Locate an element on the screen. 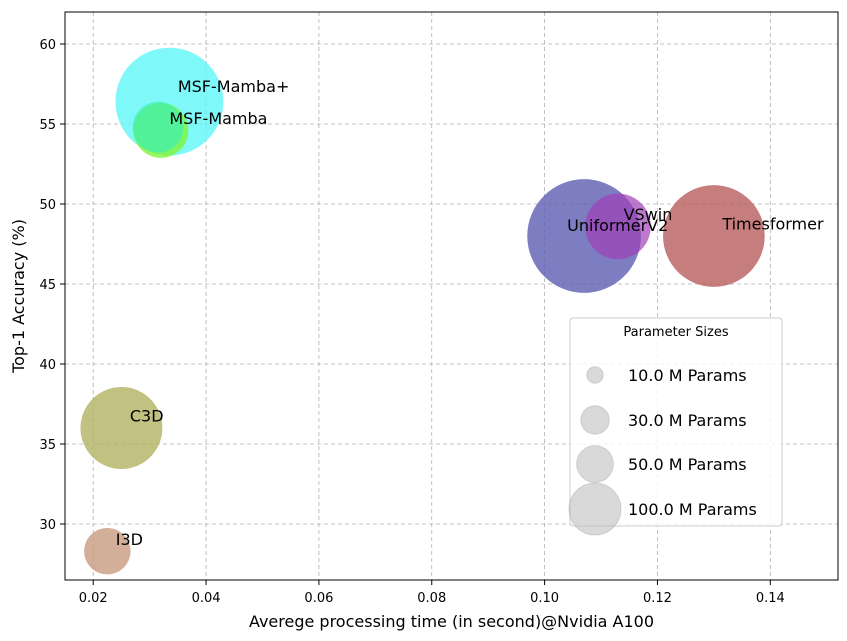 Image resolution: width=847 pixels, height=641 pixels. legend-title: Parameter Sizes is located at coordinates (675, 332).